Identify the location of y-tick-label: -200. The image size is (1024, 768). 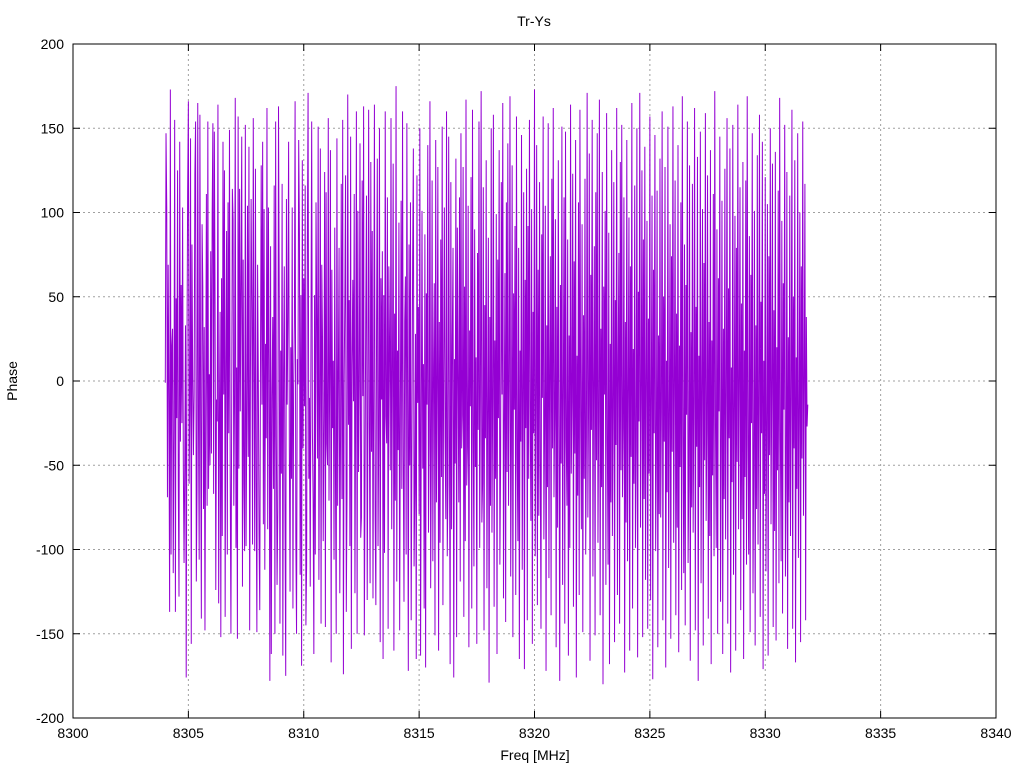
(50, 718).